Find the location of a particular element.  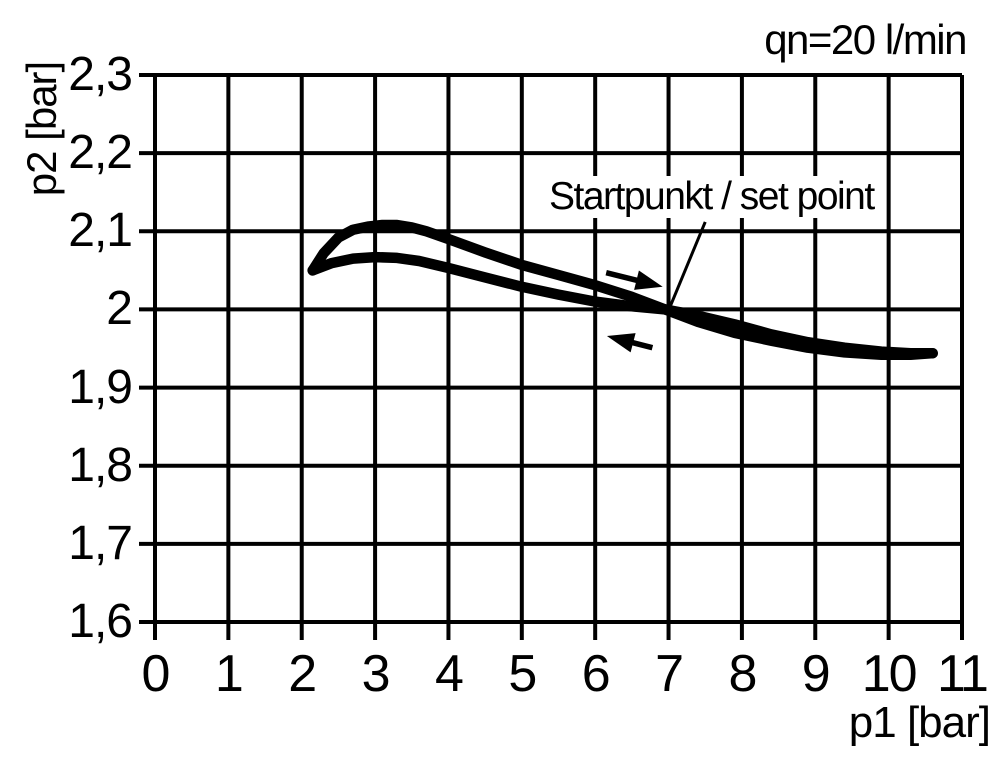

y-tick-label: 1,6 is located at coordinates (100, 621).